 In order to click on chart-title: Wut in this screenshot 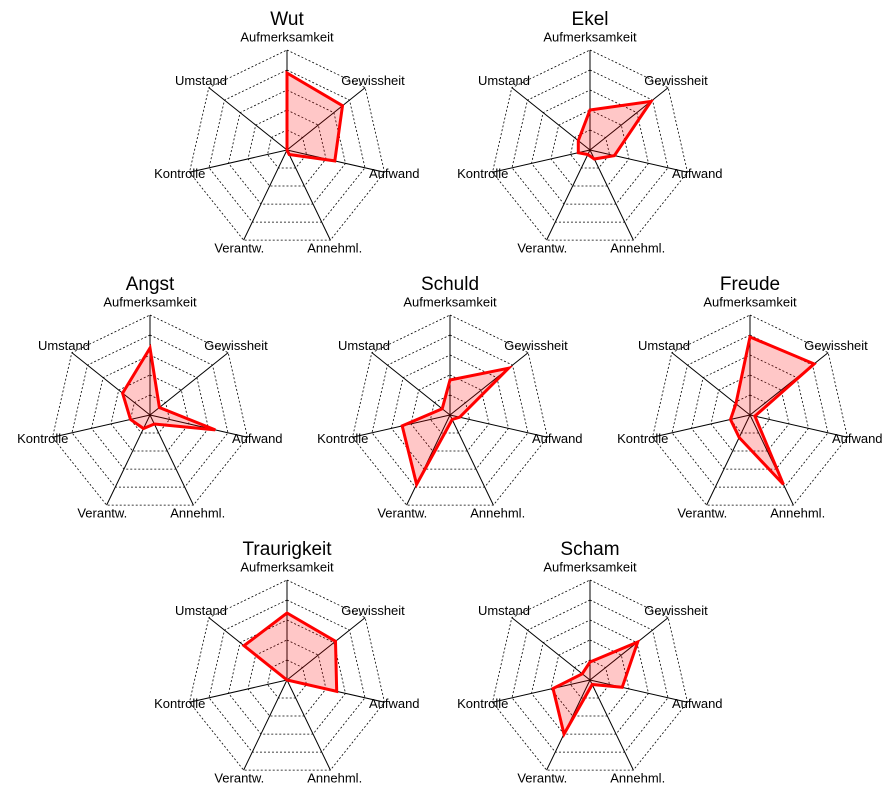, I will do `click(287, 19)`.